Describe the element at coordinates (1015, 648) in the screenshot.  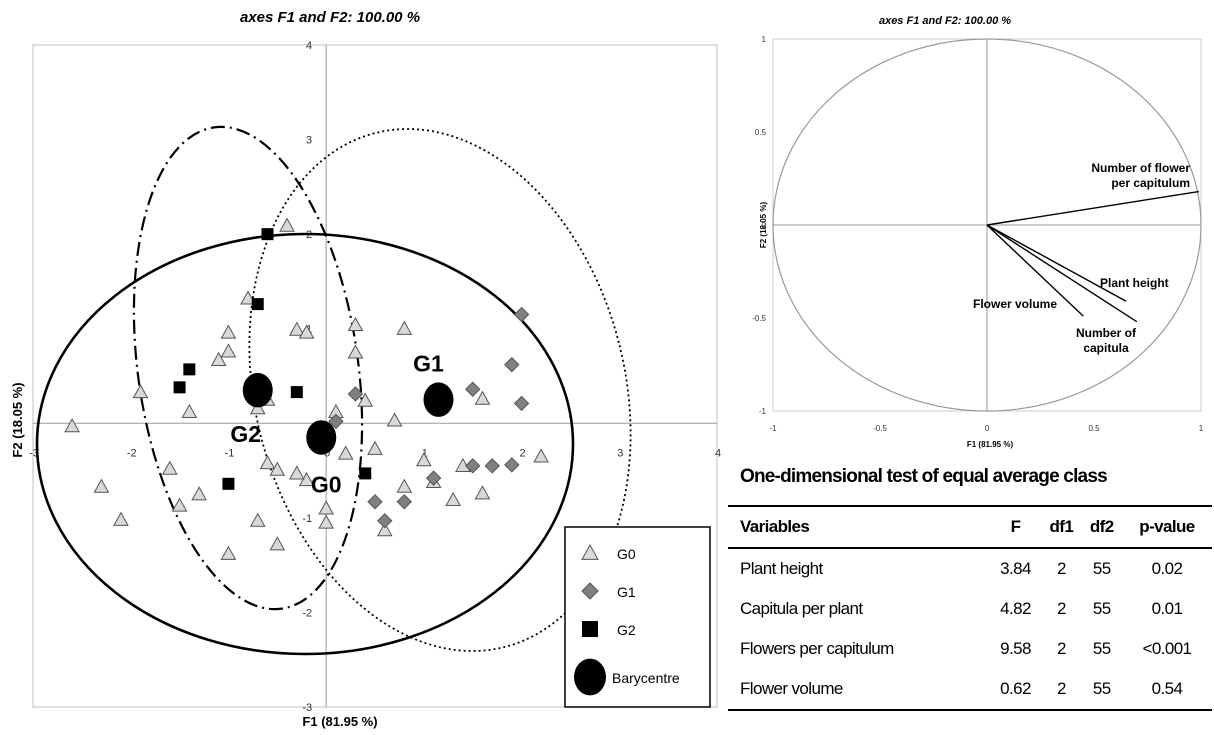
I see `table-cell: 9.58` at that location.